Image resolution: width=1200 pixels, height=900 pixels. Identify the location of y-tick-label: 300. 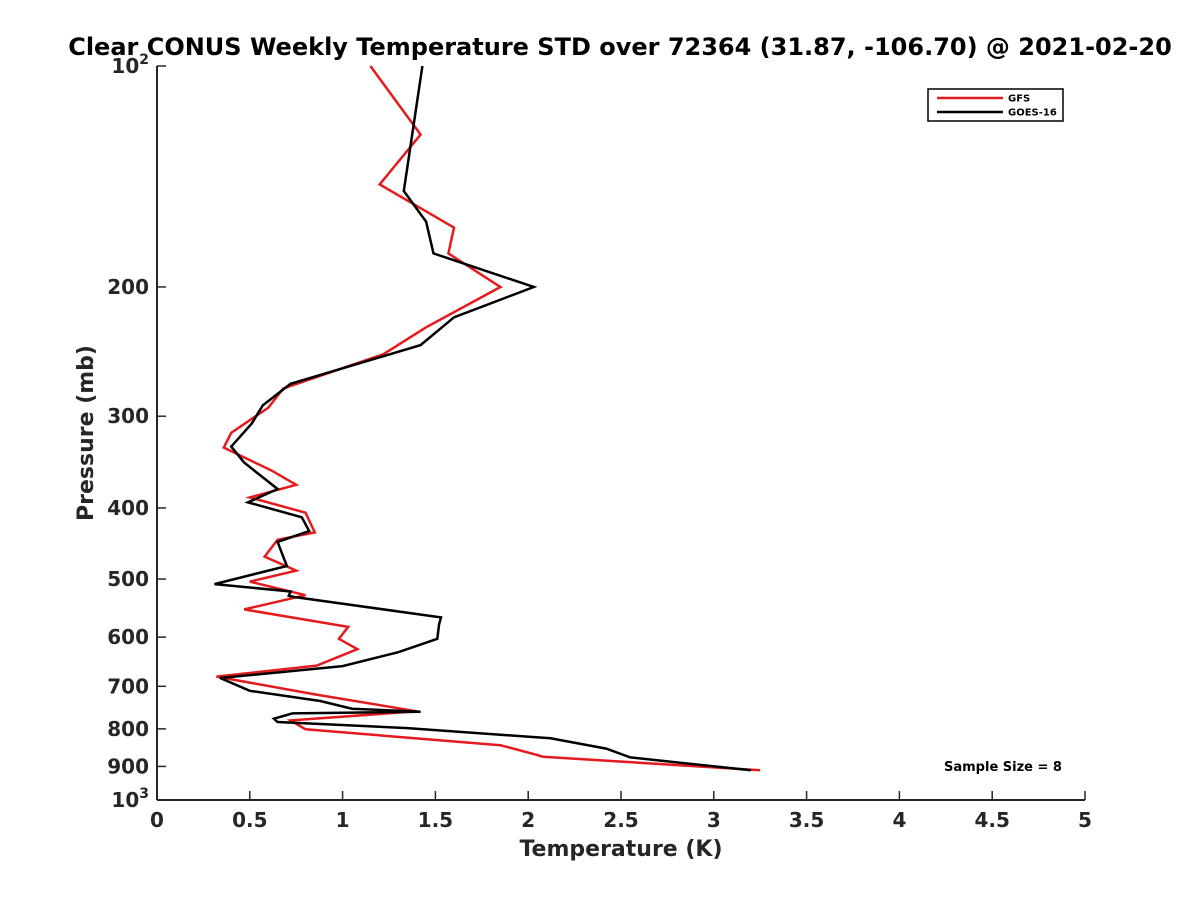
(128, 416).